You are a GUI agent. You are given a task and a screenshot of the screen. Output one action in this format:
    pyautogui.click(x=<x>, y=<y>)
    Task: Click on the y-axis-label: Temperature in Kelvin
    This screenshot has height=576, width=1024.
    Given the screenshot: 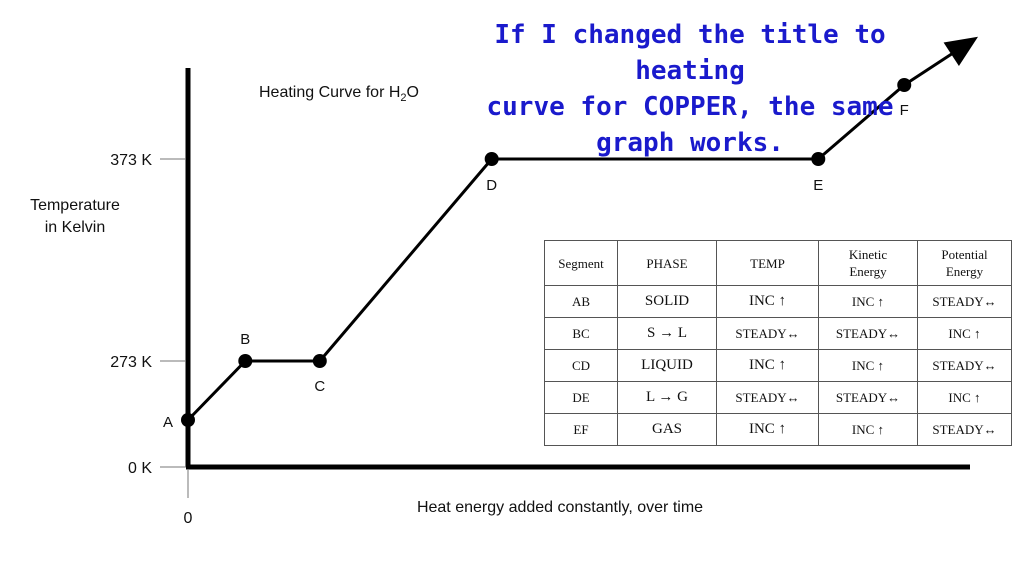 What is the action you would take?
    pyautogui.click(x=75, y=217)
    